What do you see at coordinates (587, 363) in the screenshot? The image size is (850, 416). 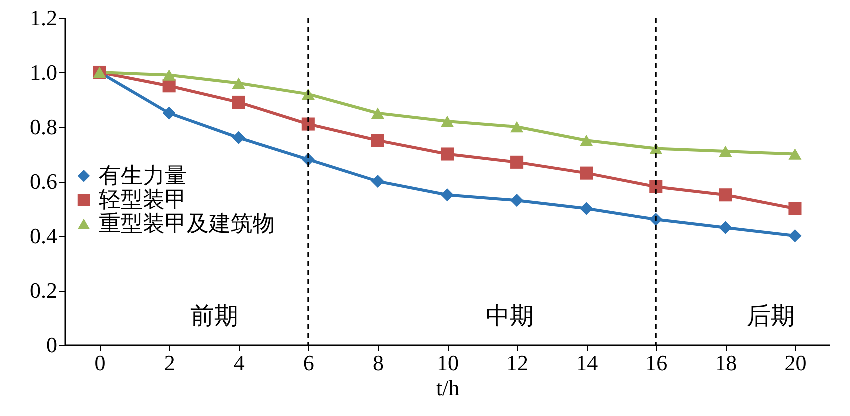 I see `x-tick-label: 14` at bounding box center [587, 363].